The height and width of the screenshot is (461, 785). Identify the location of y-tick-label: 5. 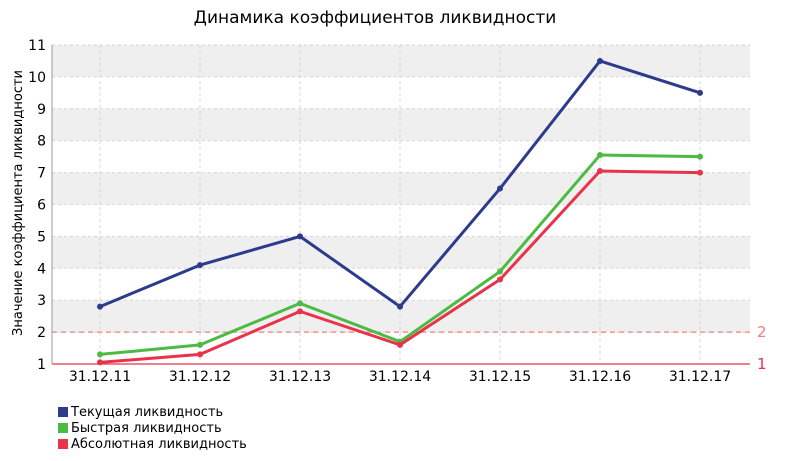
(41, 237).